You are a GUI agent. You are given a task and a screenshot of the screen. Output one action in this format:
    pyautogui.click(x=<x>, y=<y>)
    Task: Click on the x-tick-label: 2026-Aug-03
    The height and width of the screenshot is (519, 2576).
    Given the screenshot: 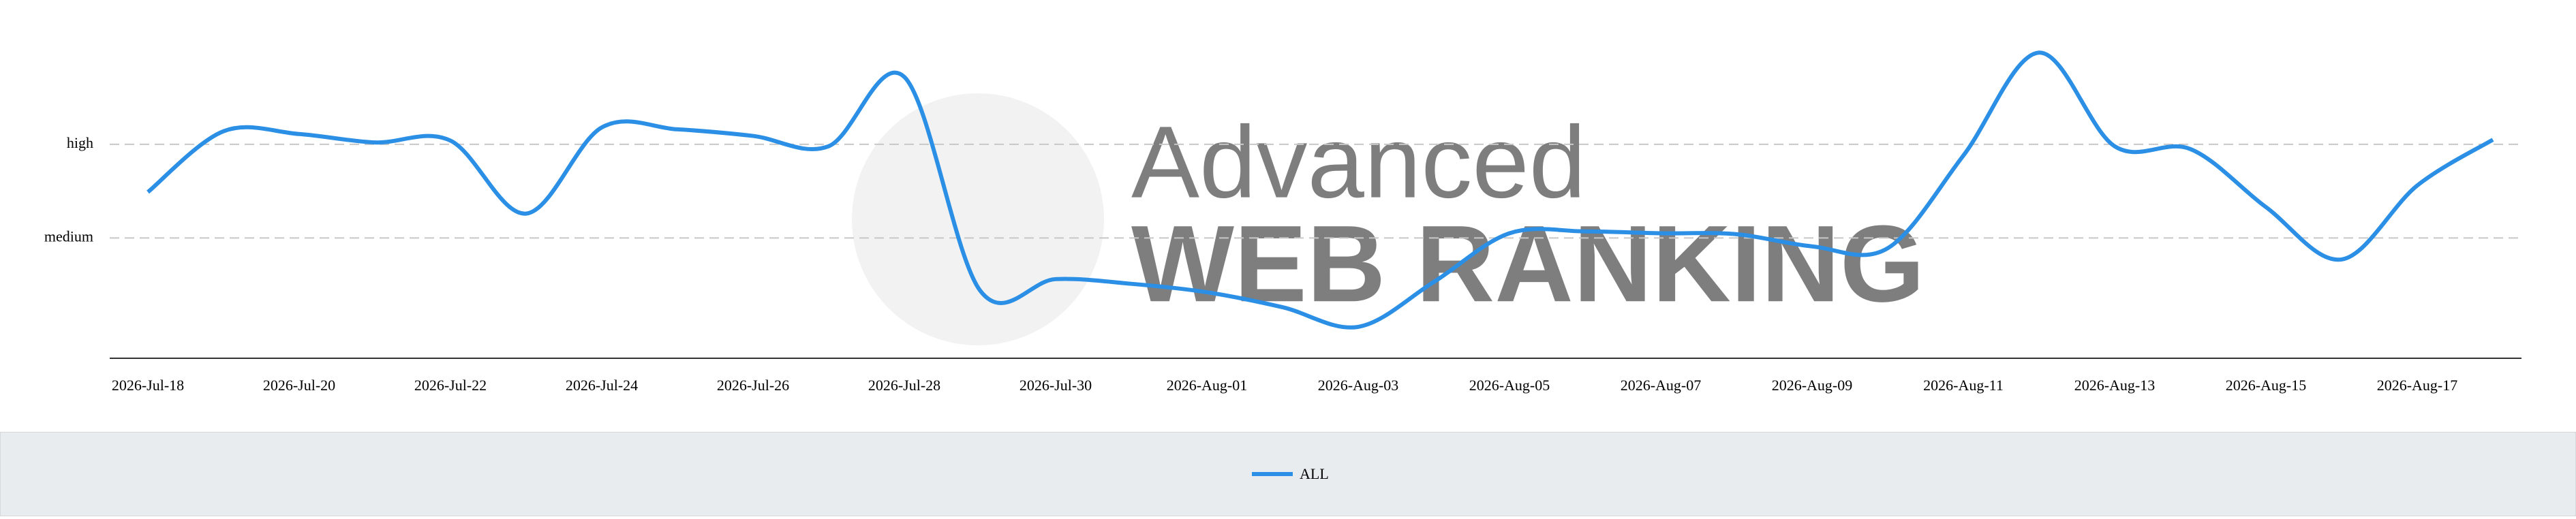 What is the action you would take?
    pyautogui.click(x=1358, y=386)
    